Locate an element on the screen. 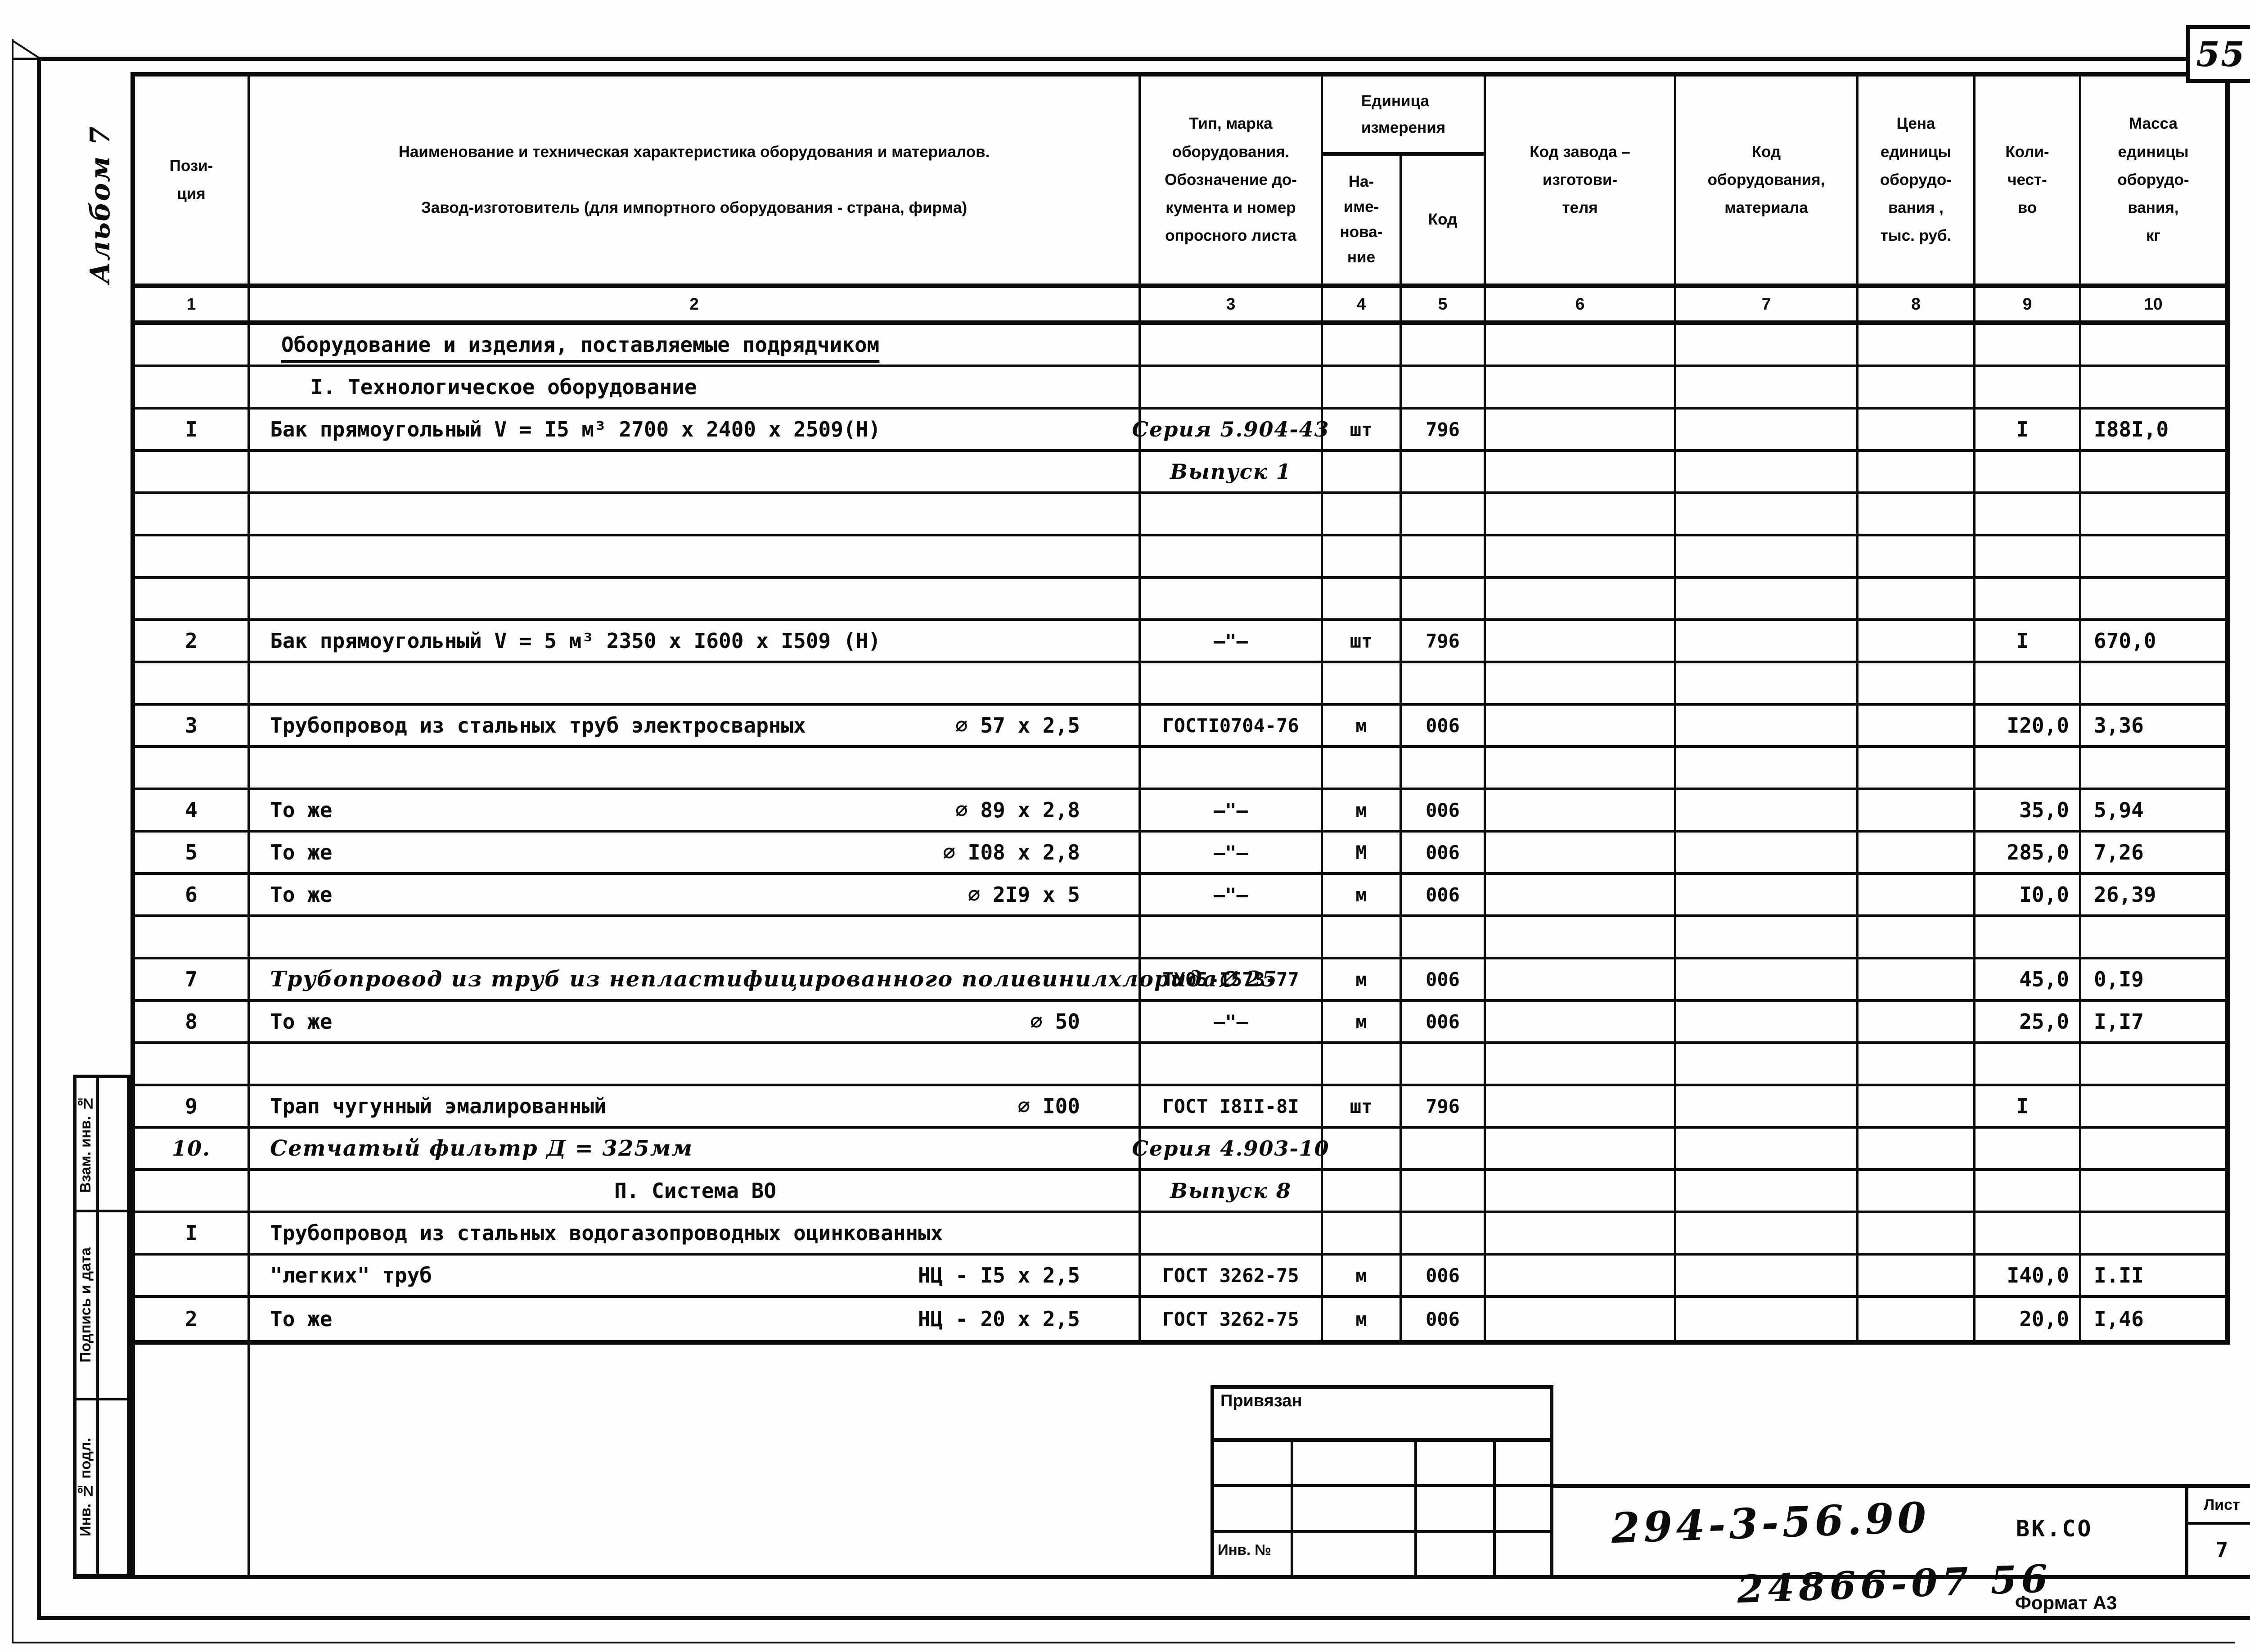  qty-cell: 45,0 is located at coordinates (2029, 979).